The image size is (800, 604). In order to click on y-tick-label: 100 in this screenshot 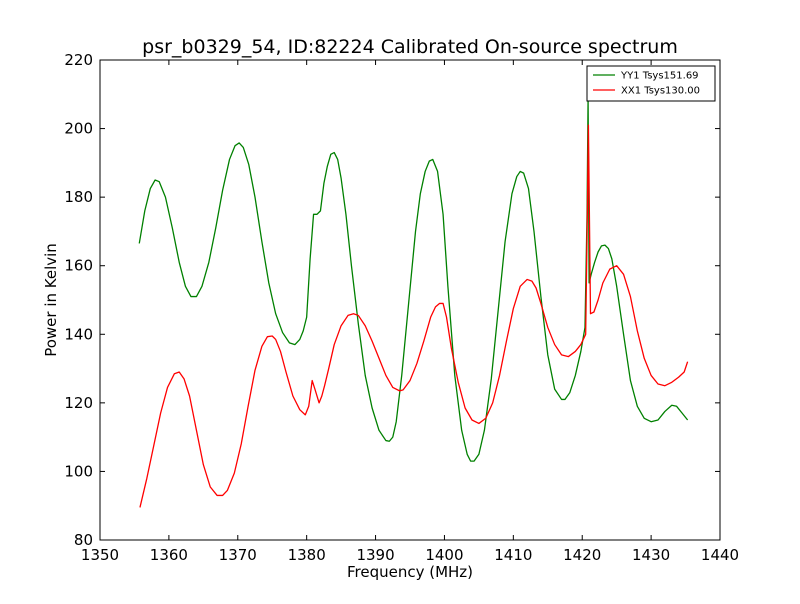, I will do `click(78, 471)`.